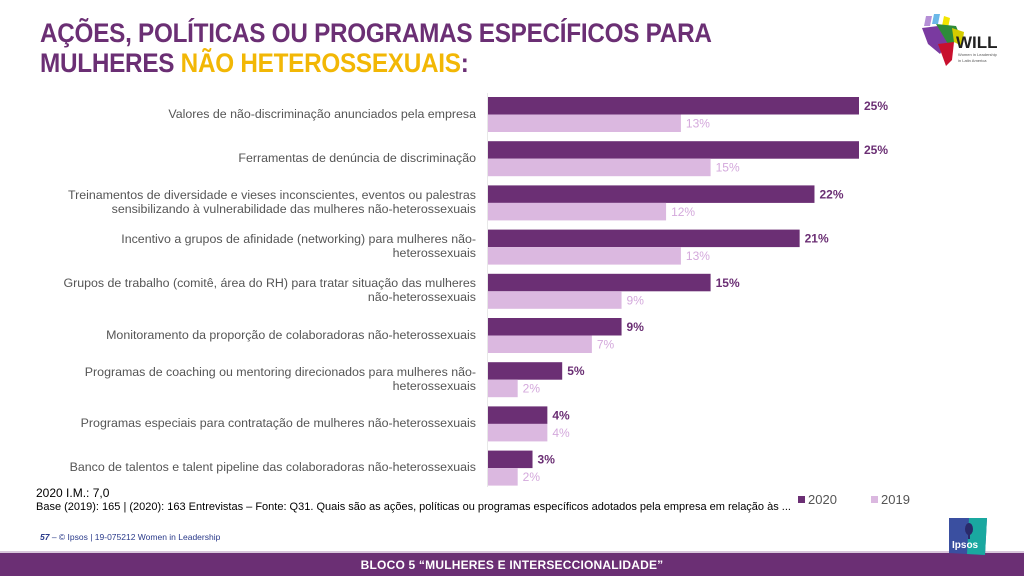  I want to click on svg-text: Ipsos, so click(965, 545).